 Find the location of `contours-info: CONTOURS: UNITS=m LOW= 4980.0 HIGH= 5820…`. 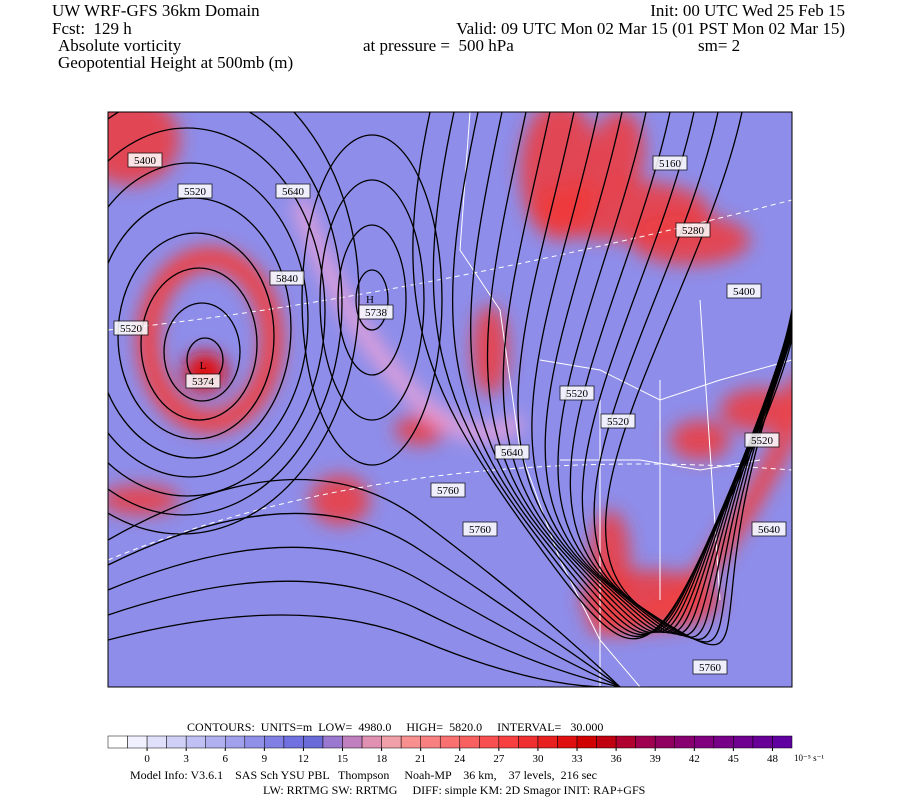

contours-info: CONTOURS: UNITS=m LOW= 4980.0 HIGH= 5820… is located at coordinates (395, 727).